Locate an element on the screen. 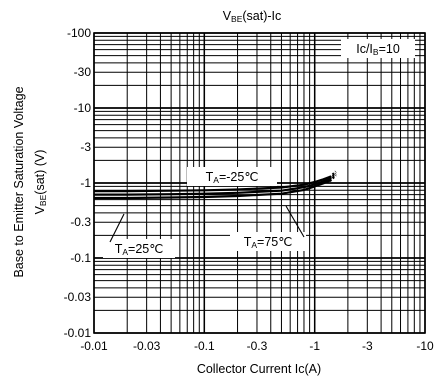  series-label-2-box is located at coordinates (139, 248).